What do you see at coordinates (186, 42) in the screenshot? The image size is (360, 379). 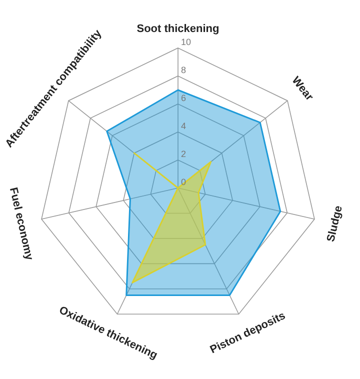 I see `y-tick-label: 10` at bounding box center [186, 42].